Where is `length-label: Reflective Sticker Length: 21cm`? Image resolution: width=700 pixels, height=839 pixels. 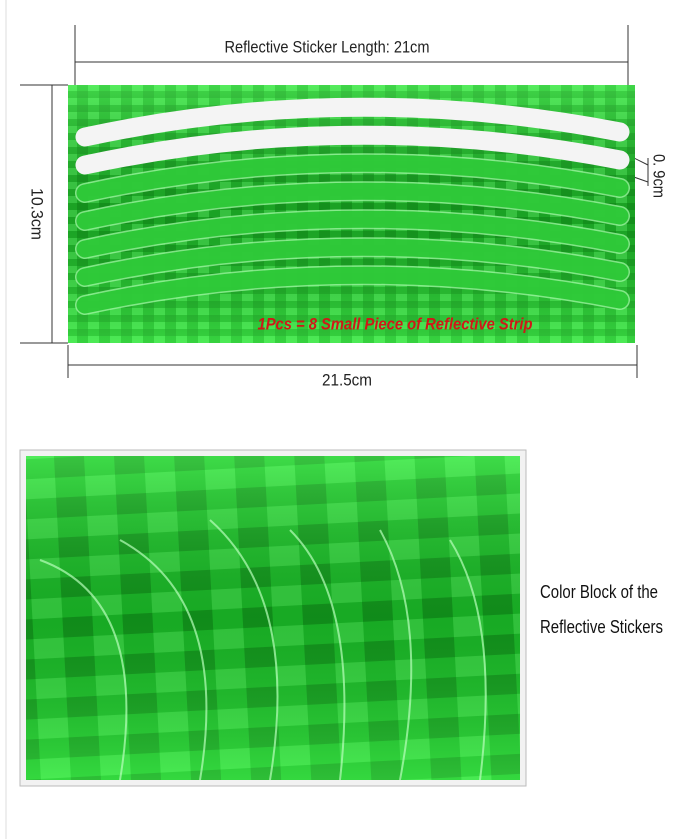 length-label: Reflective Sticker Length: 21cm is located at coordinates (327, 46).